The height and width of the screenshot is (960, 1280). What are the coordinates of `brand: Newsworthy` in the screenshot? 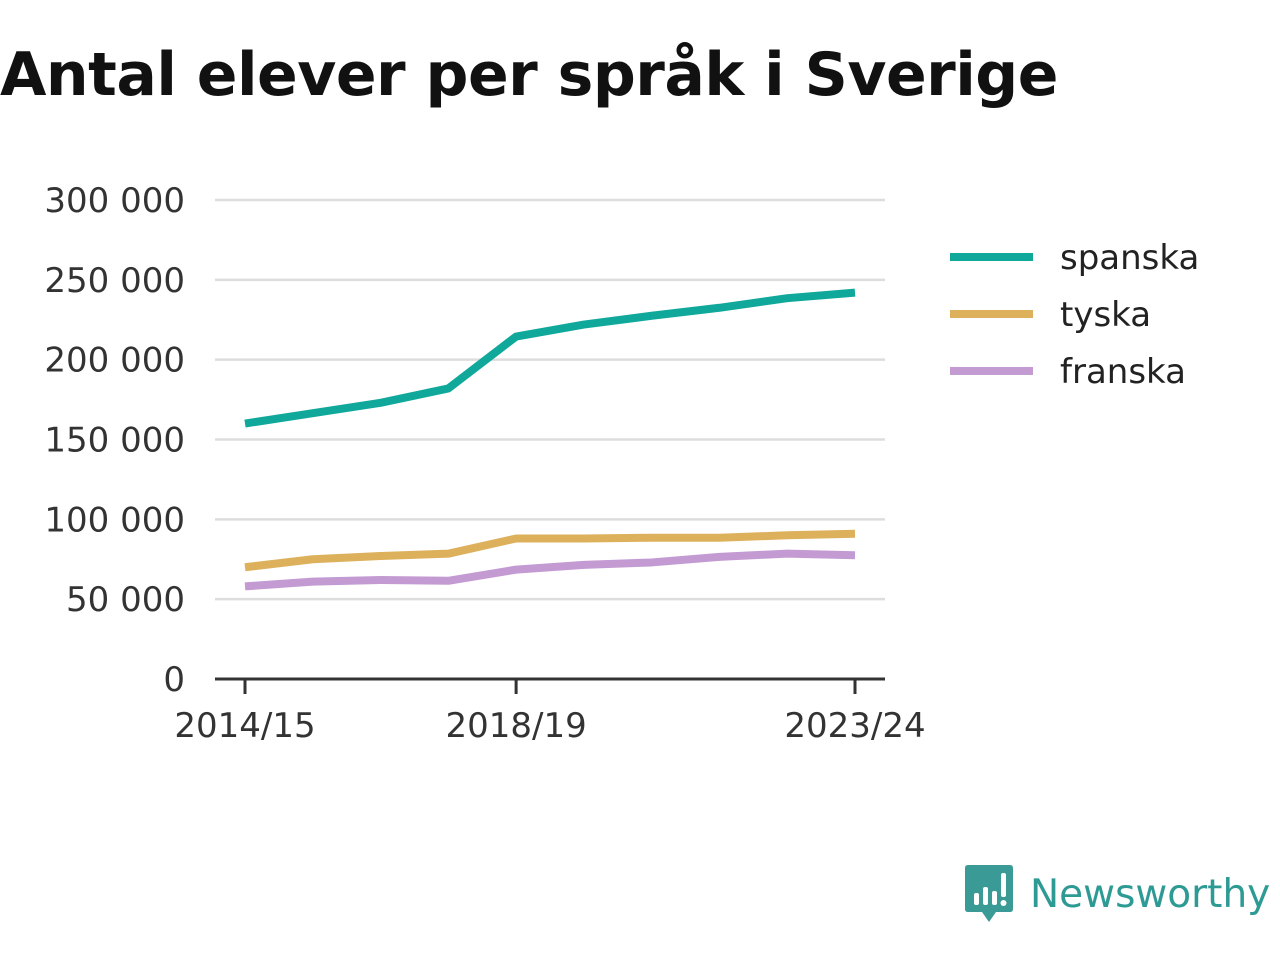 It's located at (1117, 894).